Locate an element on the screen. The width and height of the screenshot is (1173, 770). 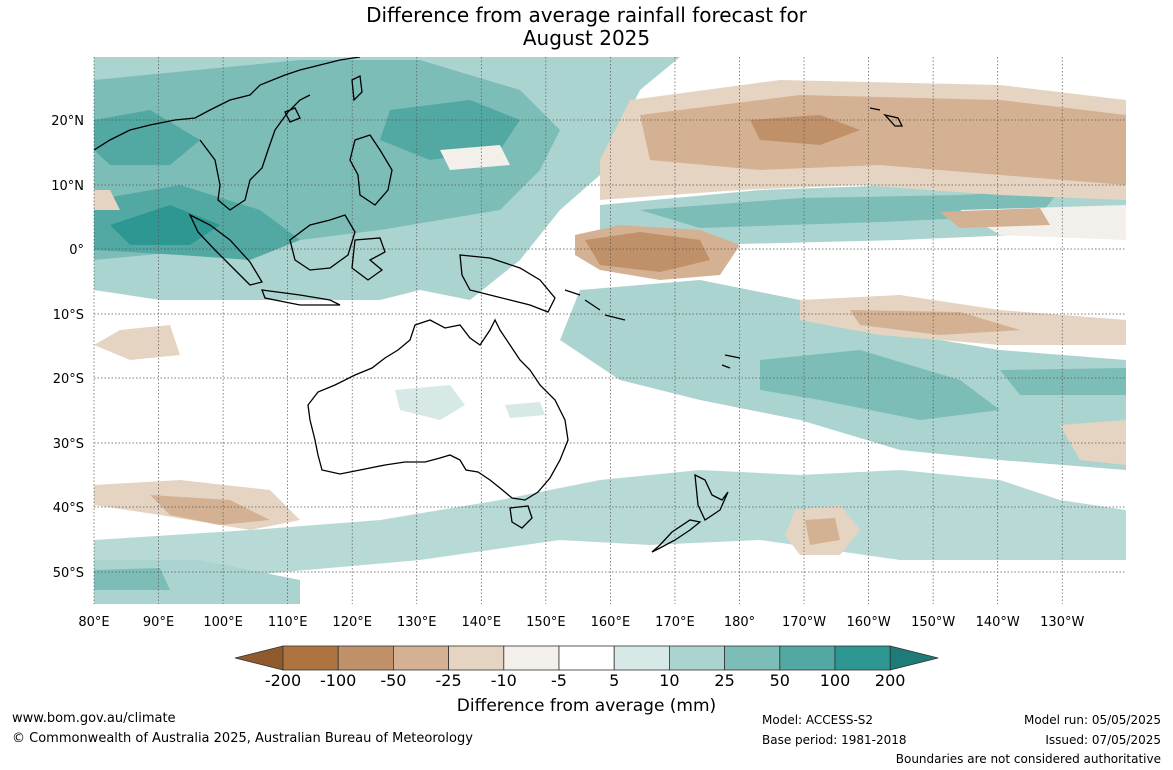
longitude-label: 110°E is located at coordinates (288, 622).